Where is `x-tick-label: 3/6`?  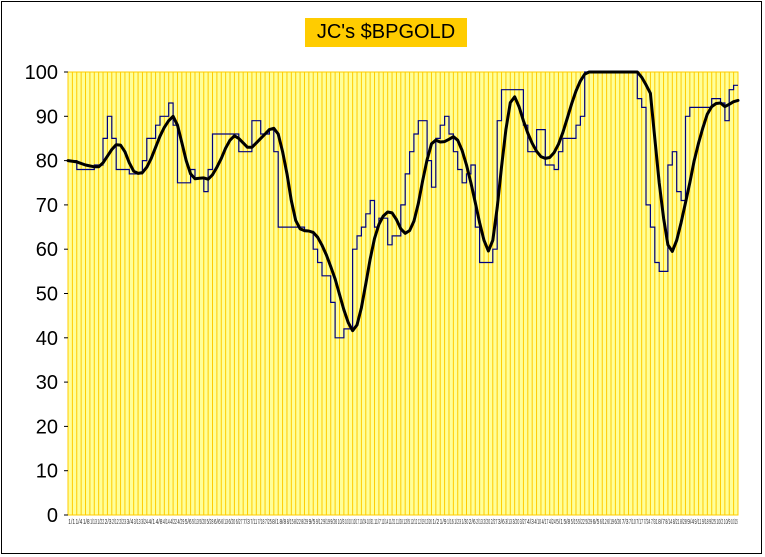 x-tick-label: 3/6 is located at coordinates (501, 522).